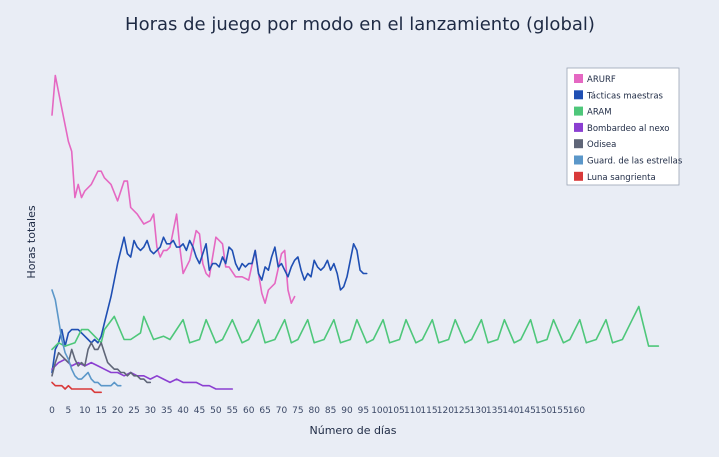 This screenshot has height=457, width=719. Describe the element at coordinates (576, 411) in the screenshot. I see `x-tick-label: 160` at that location.